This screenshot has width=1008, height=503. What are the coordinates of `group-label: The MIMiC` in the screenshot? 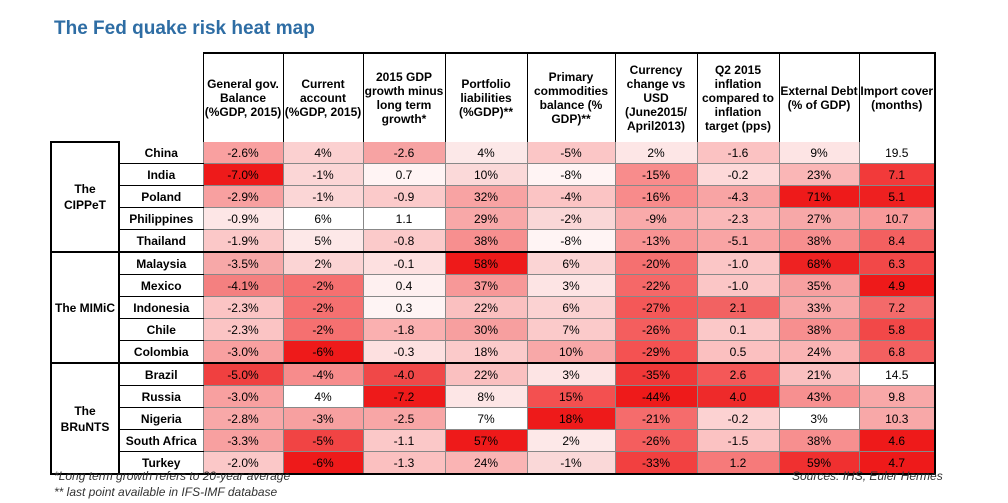 It's located at (85, 307).